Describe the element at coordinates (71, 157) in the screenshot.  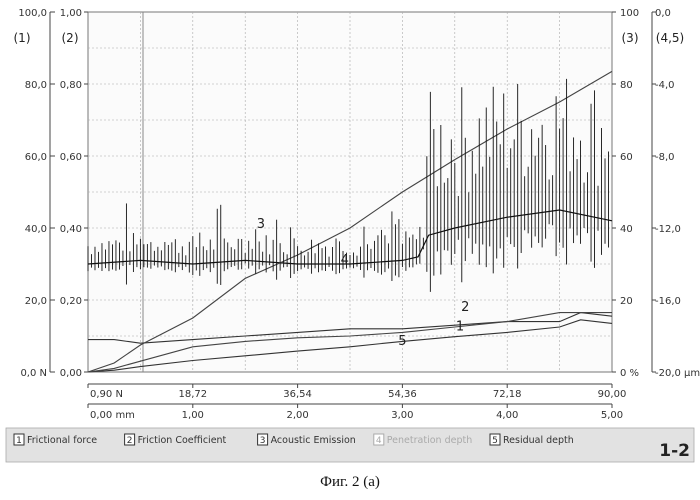
I see `y2-tick-label: 0,60` at that location.